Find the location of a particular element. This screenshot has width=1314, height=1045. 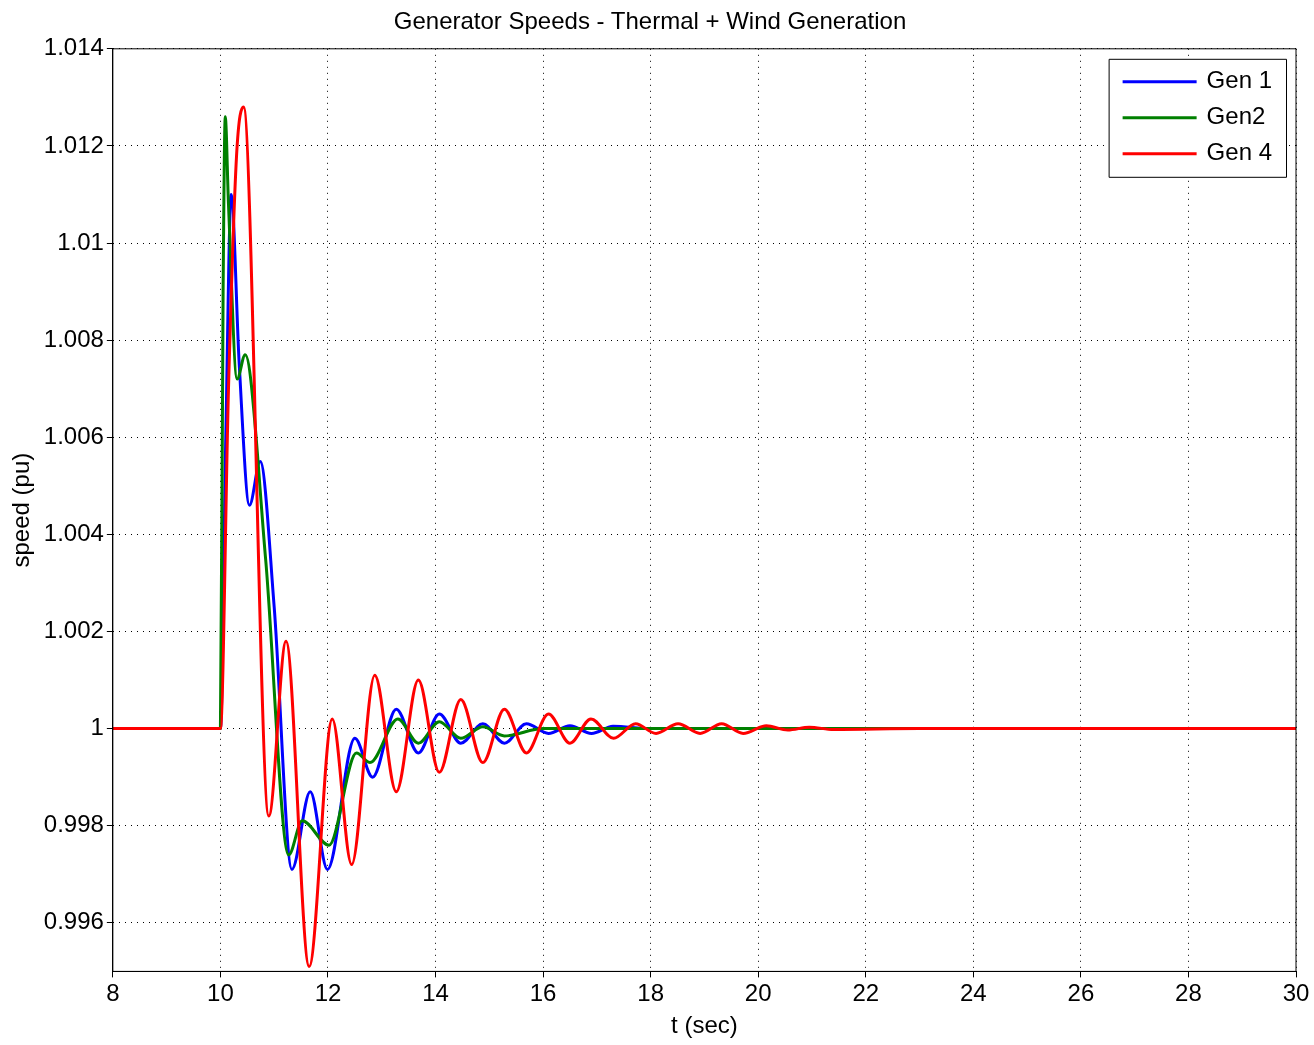

legend-label: Gen2 is located at coordinates (1236, 116).